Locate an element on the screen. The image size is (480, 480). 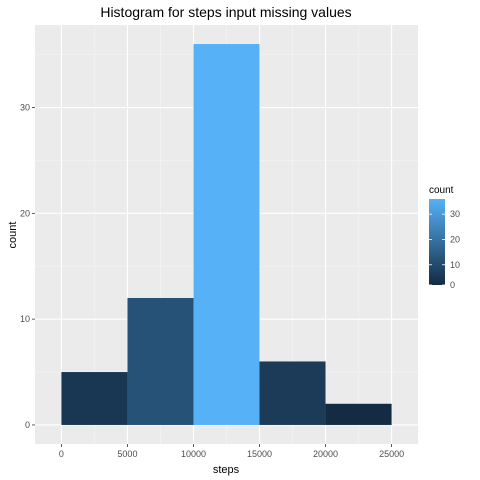
x-tick-label: 10000 is located at coordinates (193, 454).